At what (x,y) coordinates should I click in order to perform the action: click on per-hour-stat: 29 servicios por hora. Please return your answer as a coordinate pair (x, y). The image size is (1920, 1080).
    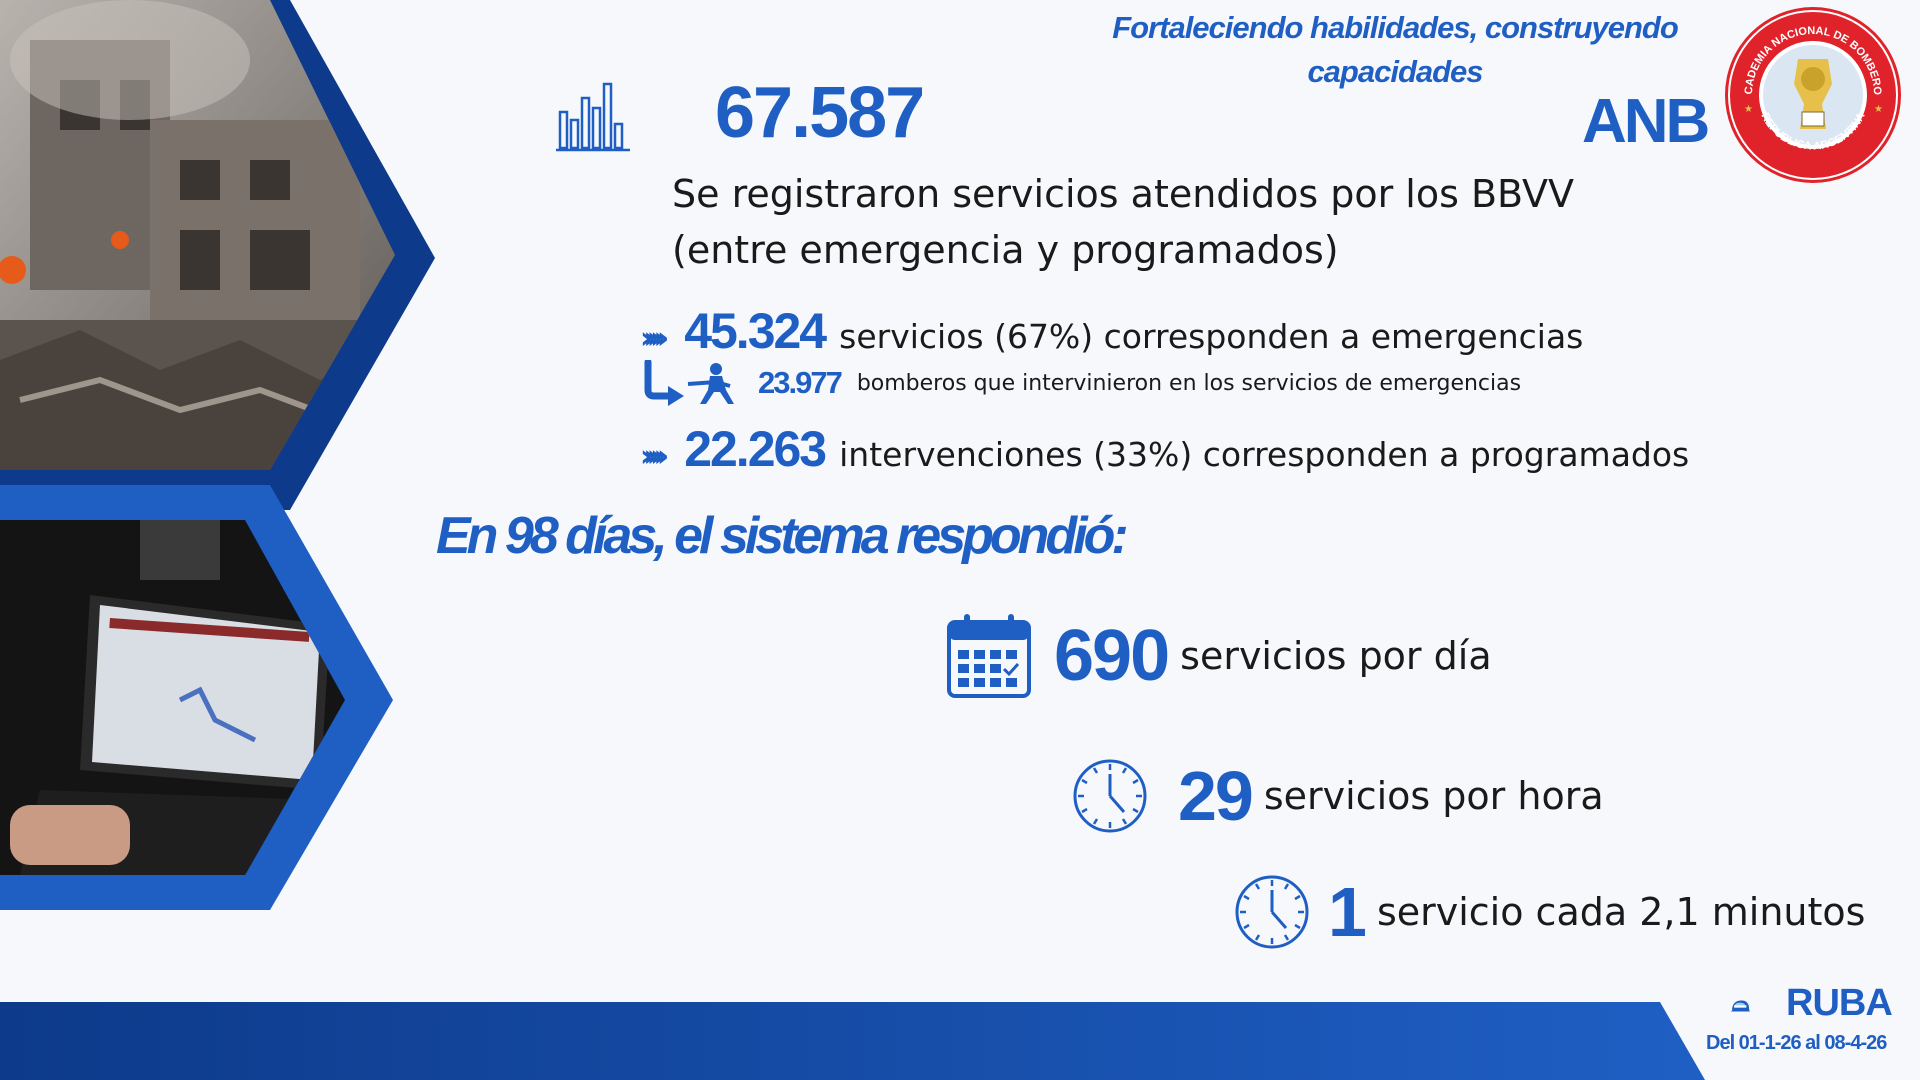
    Looking at the image, I should click on (1338, 796).